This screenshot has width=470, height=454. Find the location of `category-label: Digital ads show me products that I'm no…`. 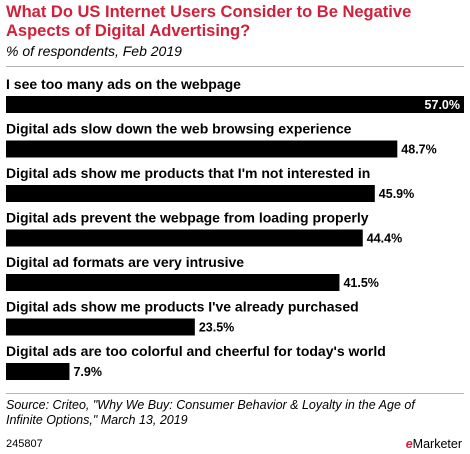

category-label: Digital ads show me products that I'm no… is located at coordinates (188, 173).